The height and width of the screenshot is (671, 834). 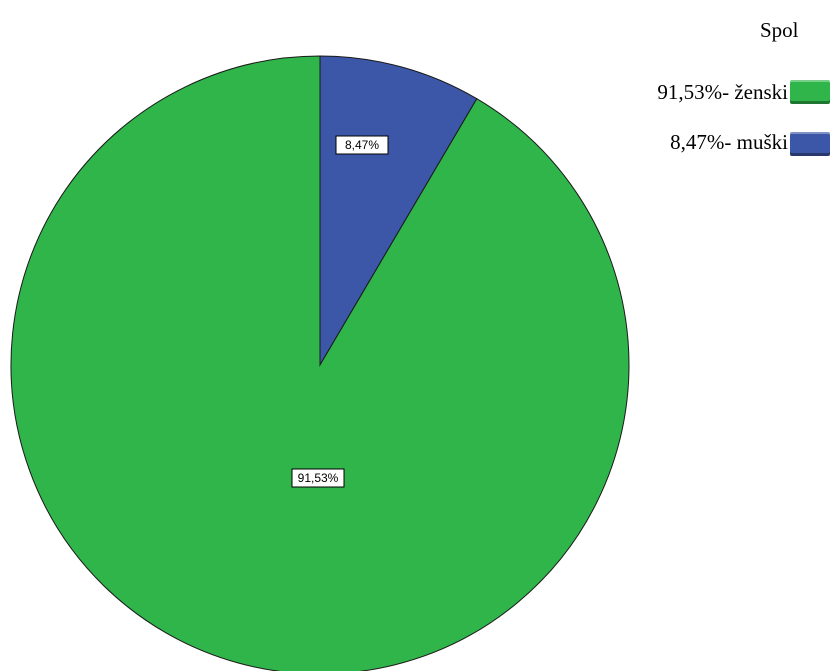 What do you see at coordinates (398, 211) in the screenshot?
I see `pie-slice-muski` at bounding box center [398, 211].